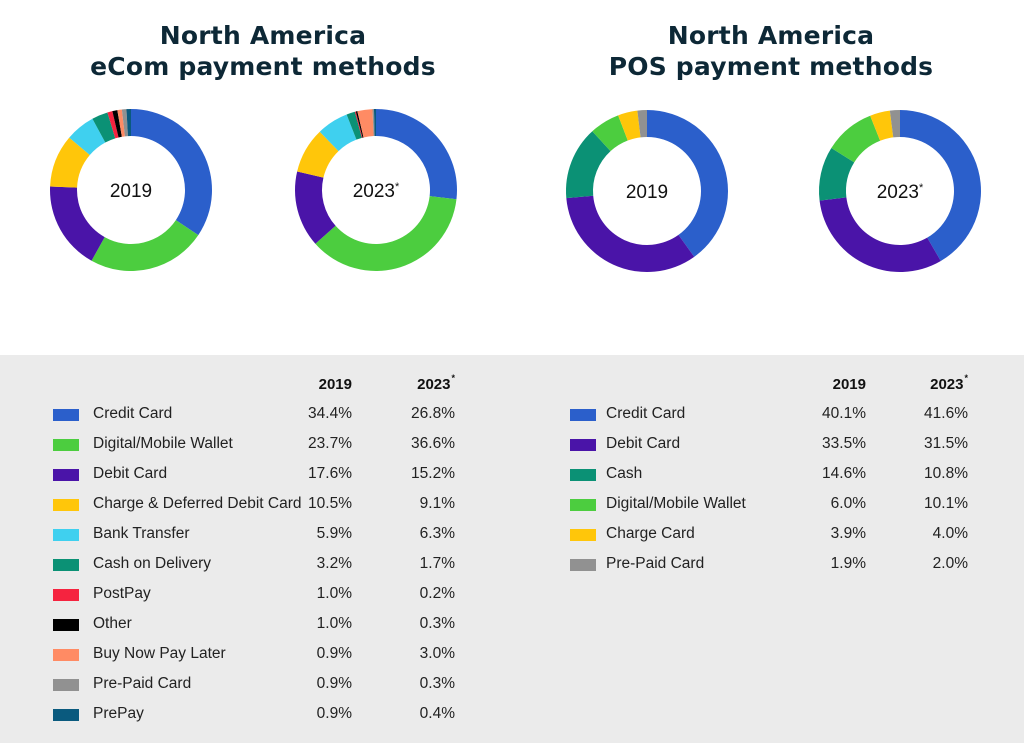  What do you see at coordinates (263, 66) in the screenshot?
I see `title-line: eCom payment methods` at bounding box center [263, 66].